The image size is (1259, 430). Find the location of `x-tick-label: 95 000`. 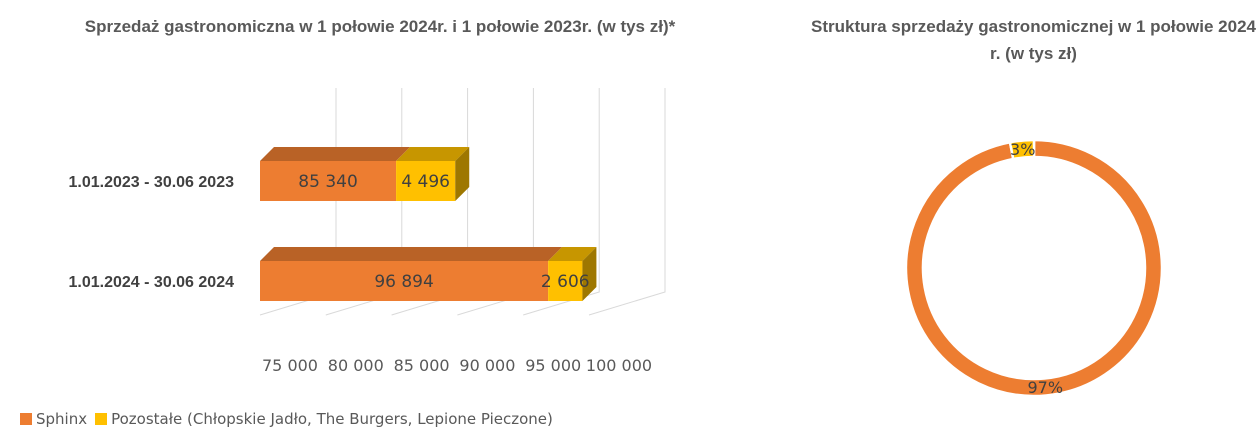

x-tick-label: 95 000 is located at coordinates (553, 365).